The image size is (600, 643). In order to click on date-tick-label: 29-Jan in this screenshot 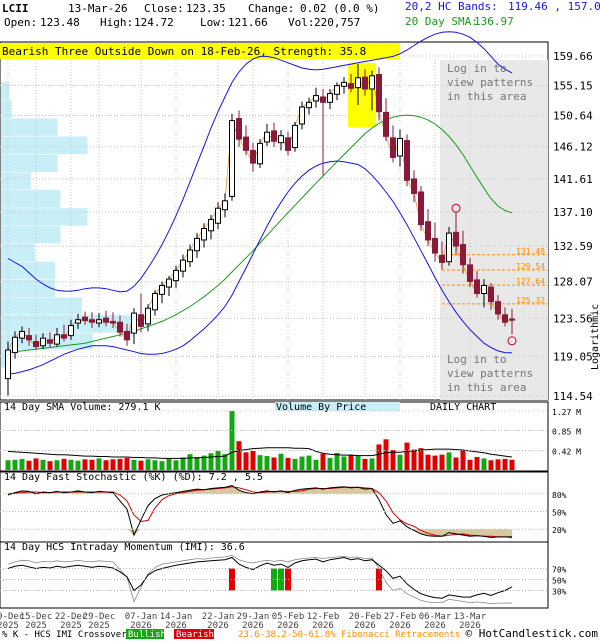, I will do `click(253, 617)`.